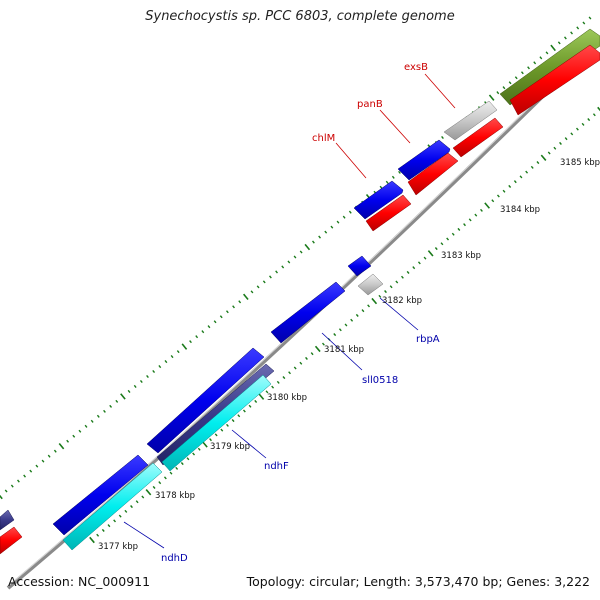 This screenshot has width=600, height=600. Describe the element at coordinates (388, 213) in the screenshot. I see `reverse-feature-chlM` at that location.